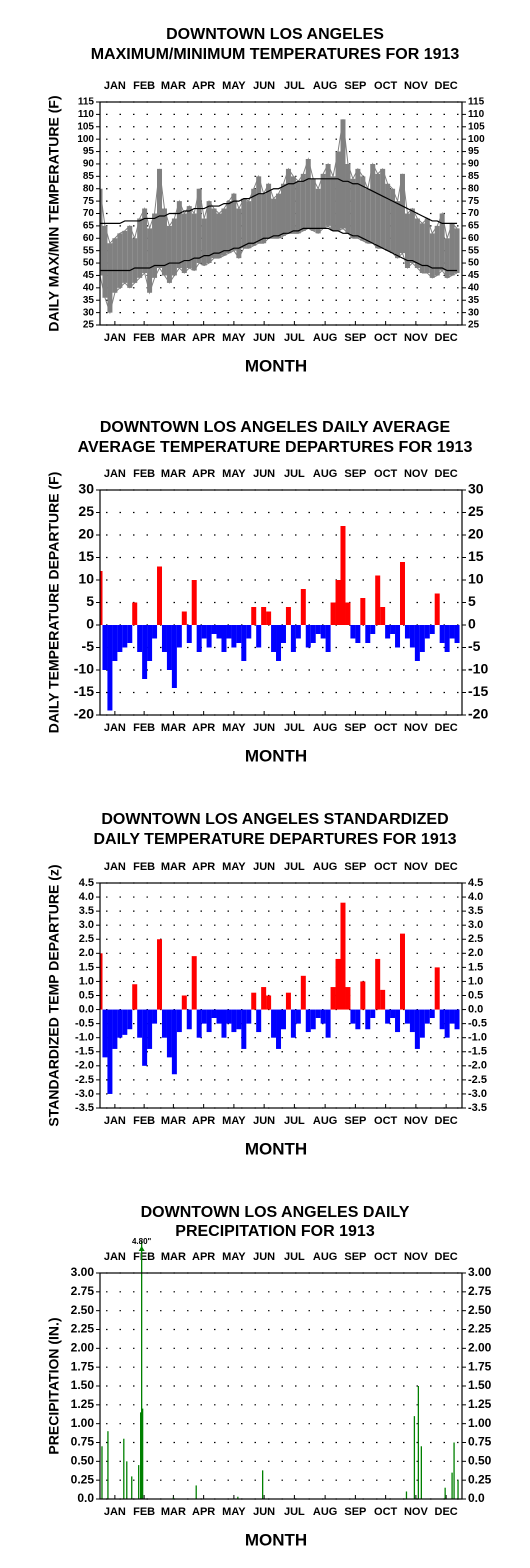  What do you see at coordinates (476, 534) in the screenshot?
I see `y-tick-label-right: 20` at bounding box center [476, 534].